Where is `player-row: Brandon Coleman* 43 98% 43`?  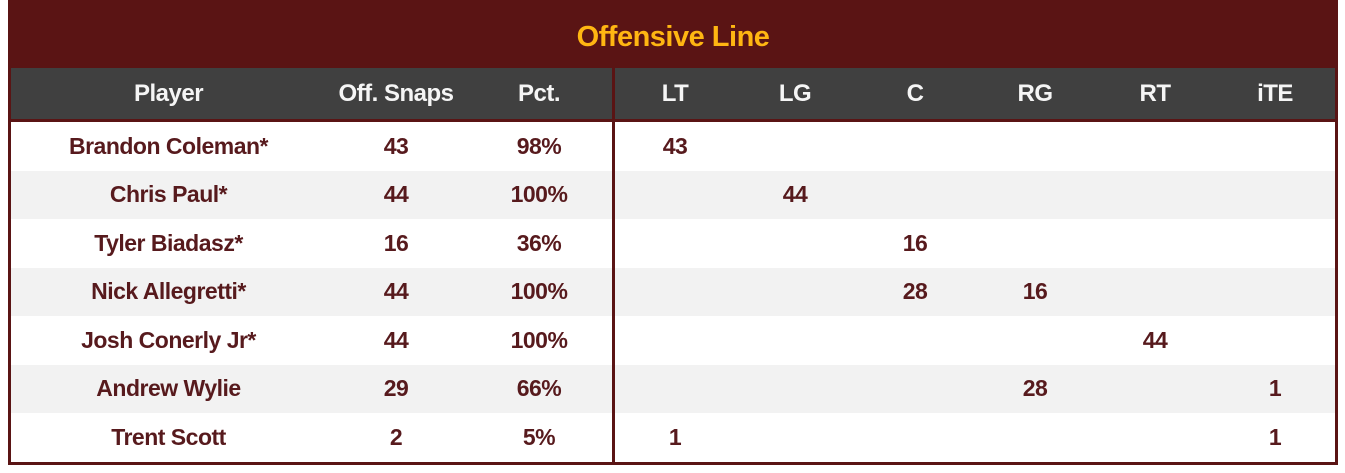 player-row: Brandon Coleman* 43 98% 43 is located at coordinates (673, 146).